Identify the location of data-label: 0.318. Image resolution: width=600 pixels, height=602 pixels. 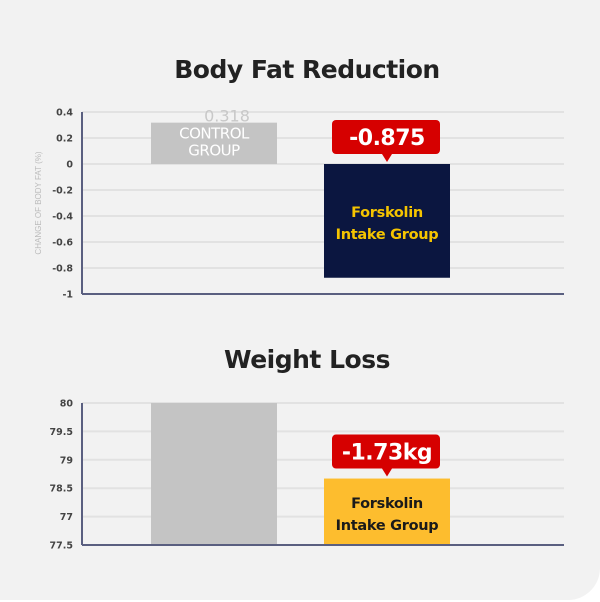
(227, 116).